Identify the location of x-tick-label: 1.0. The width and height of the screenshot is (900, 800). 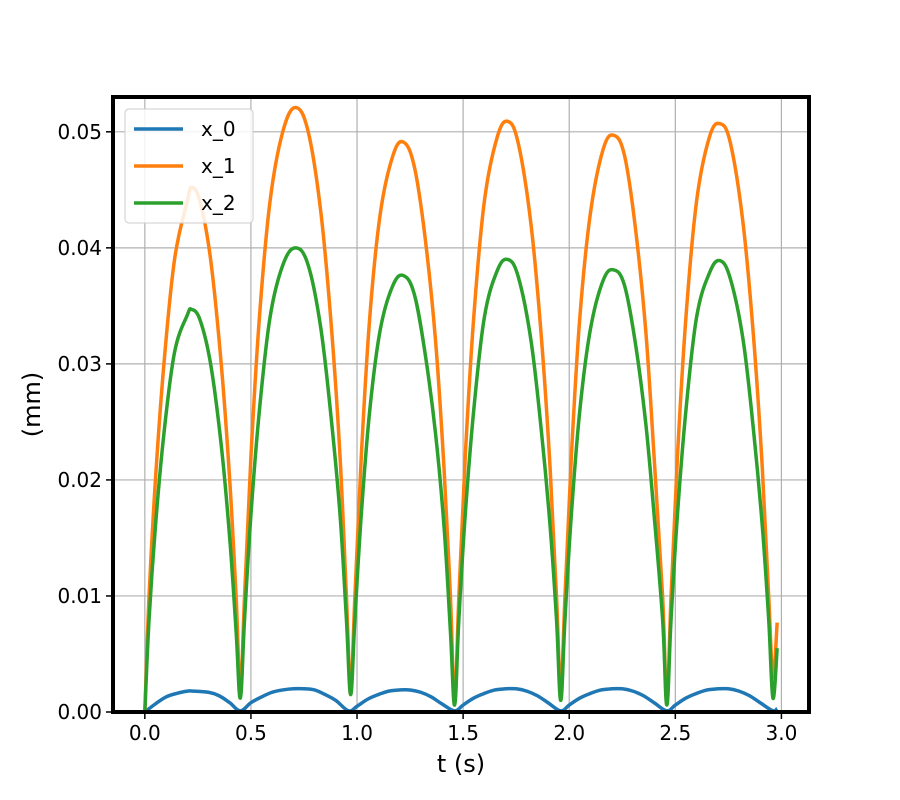
(357, 733).